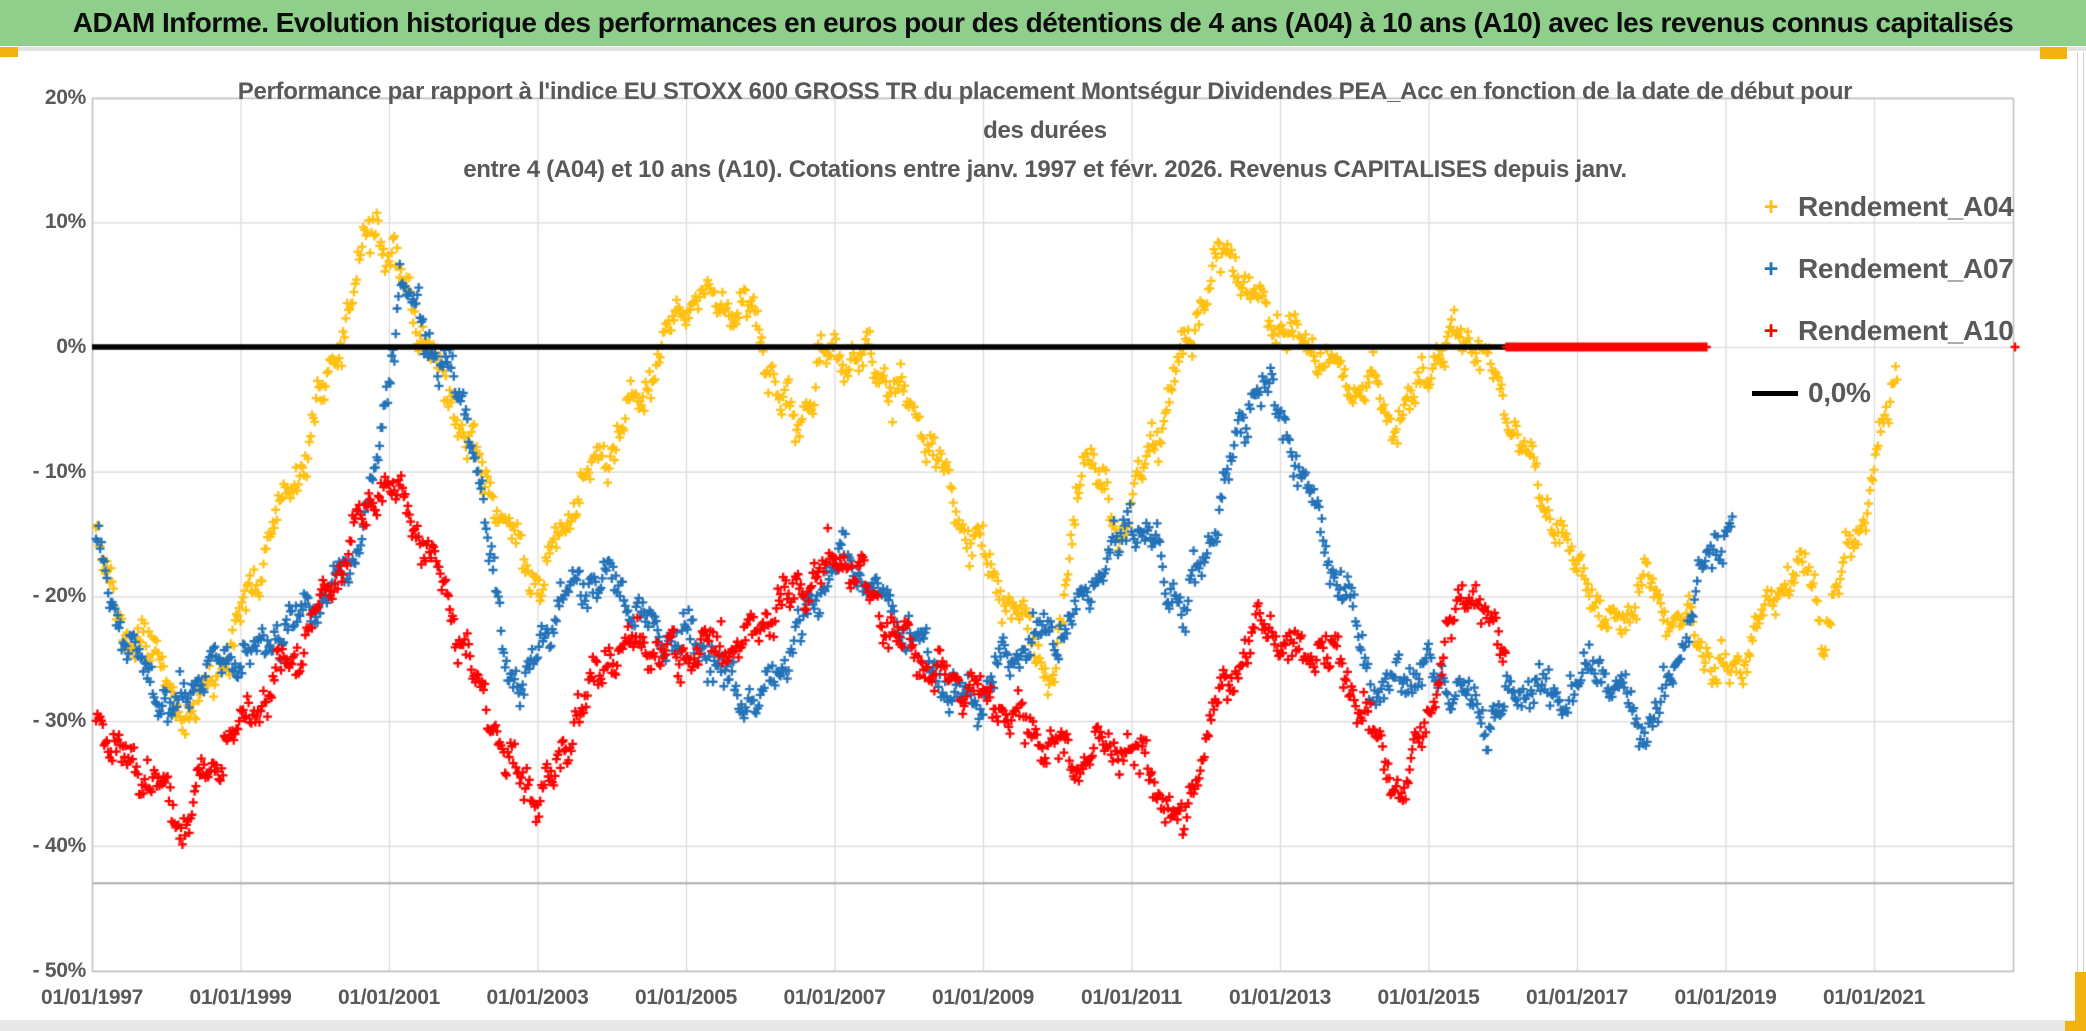  I want to click on legend-label: Rendement_A07, so click(1906, 268).